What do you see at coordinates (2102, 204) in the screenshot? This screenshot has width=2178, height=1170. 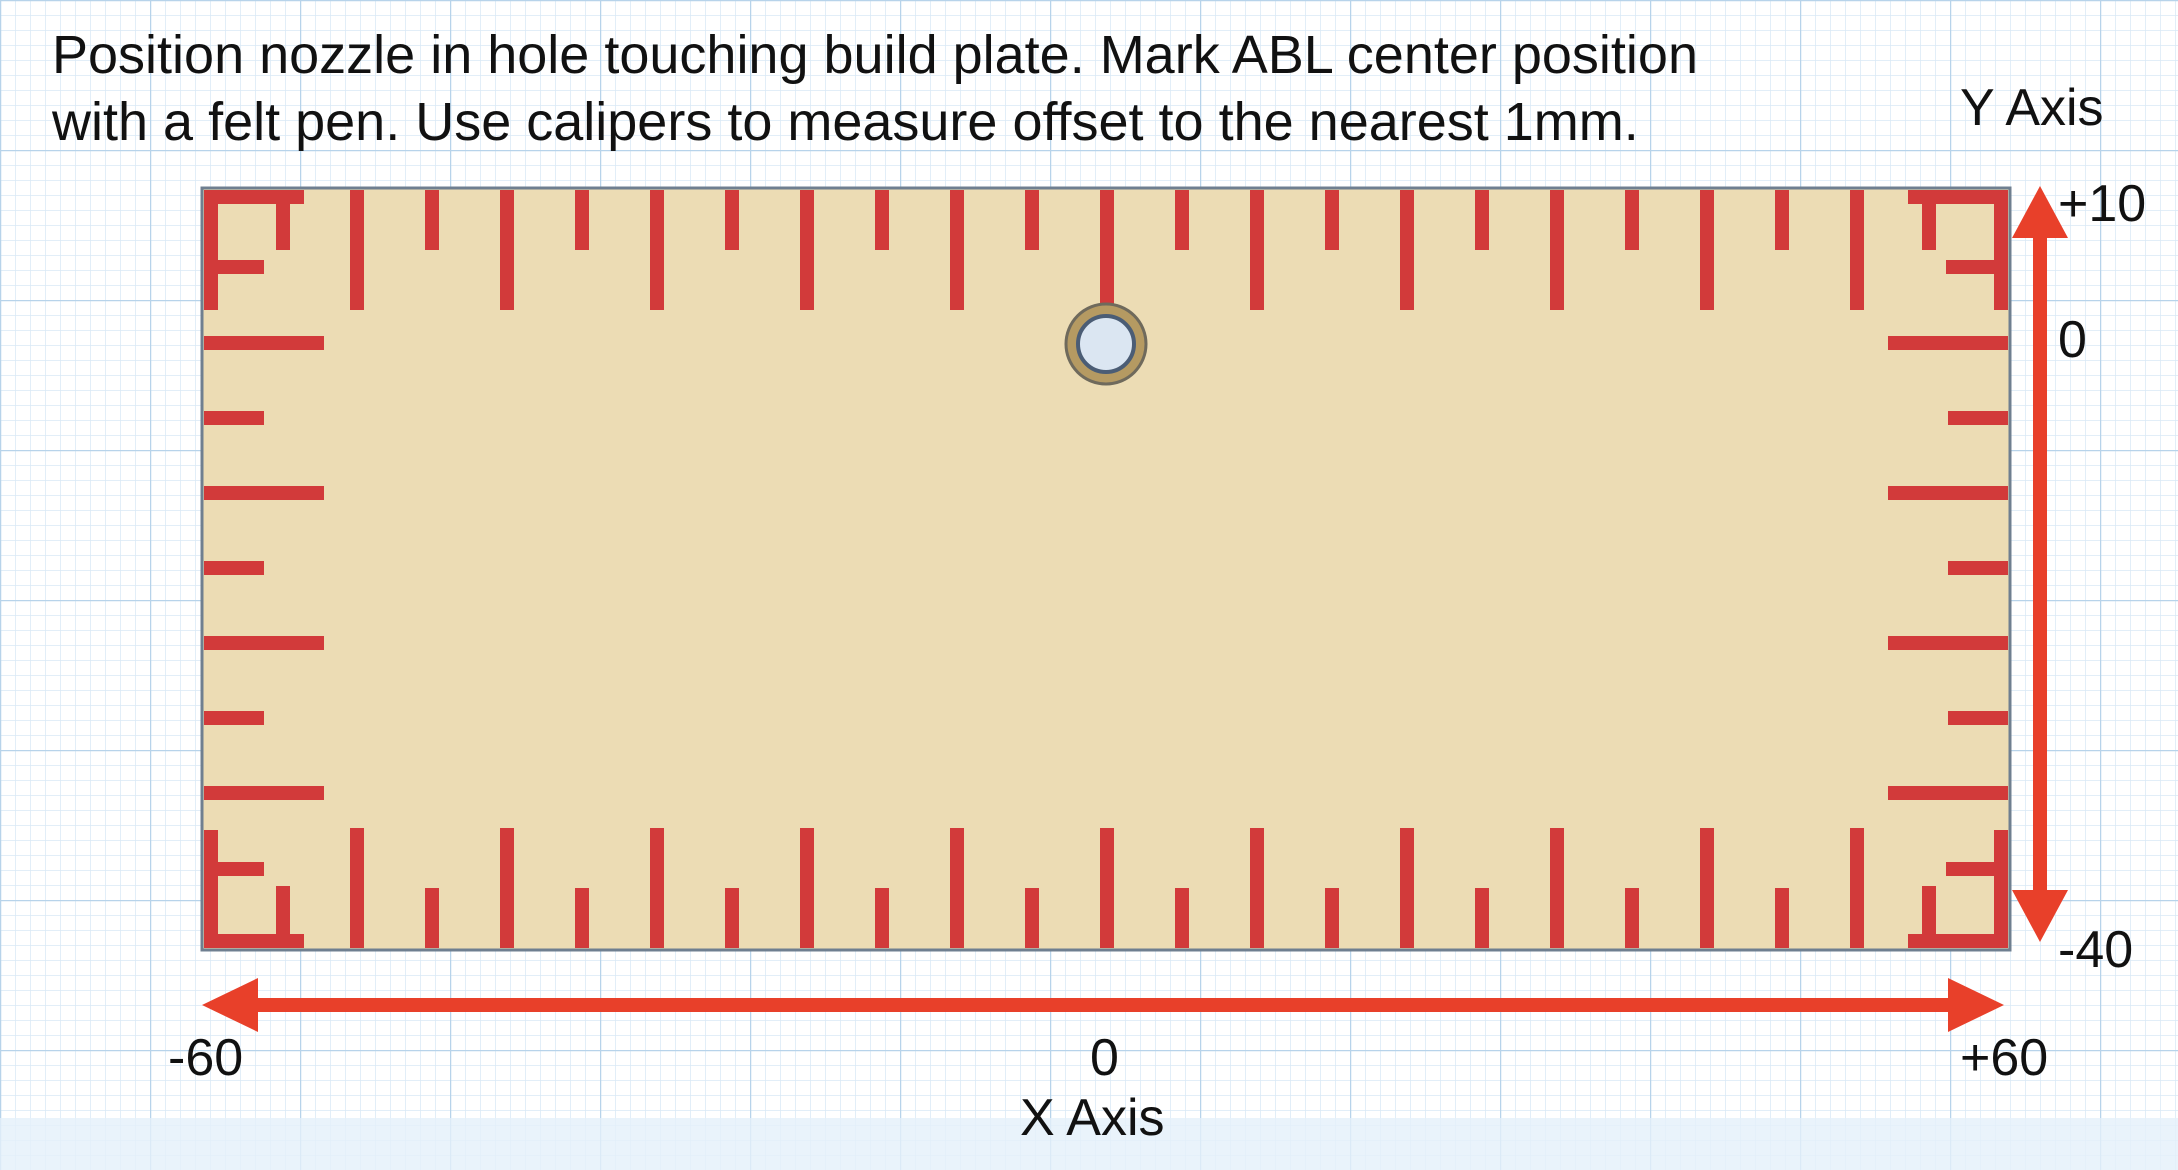 I see `y-axis-max-label: +10` at bounding box center [2102, 204].